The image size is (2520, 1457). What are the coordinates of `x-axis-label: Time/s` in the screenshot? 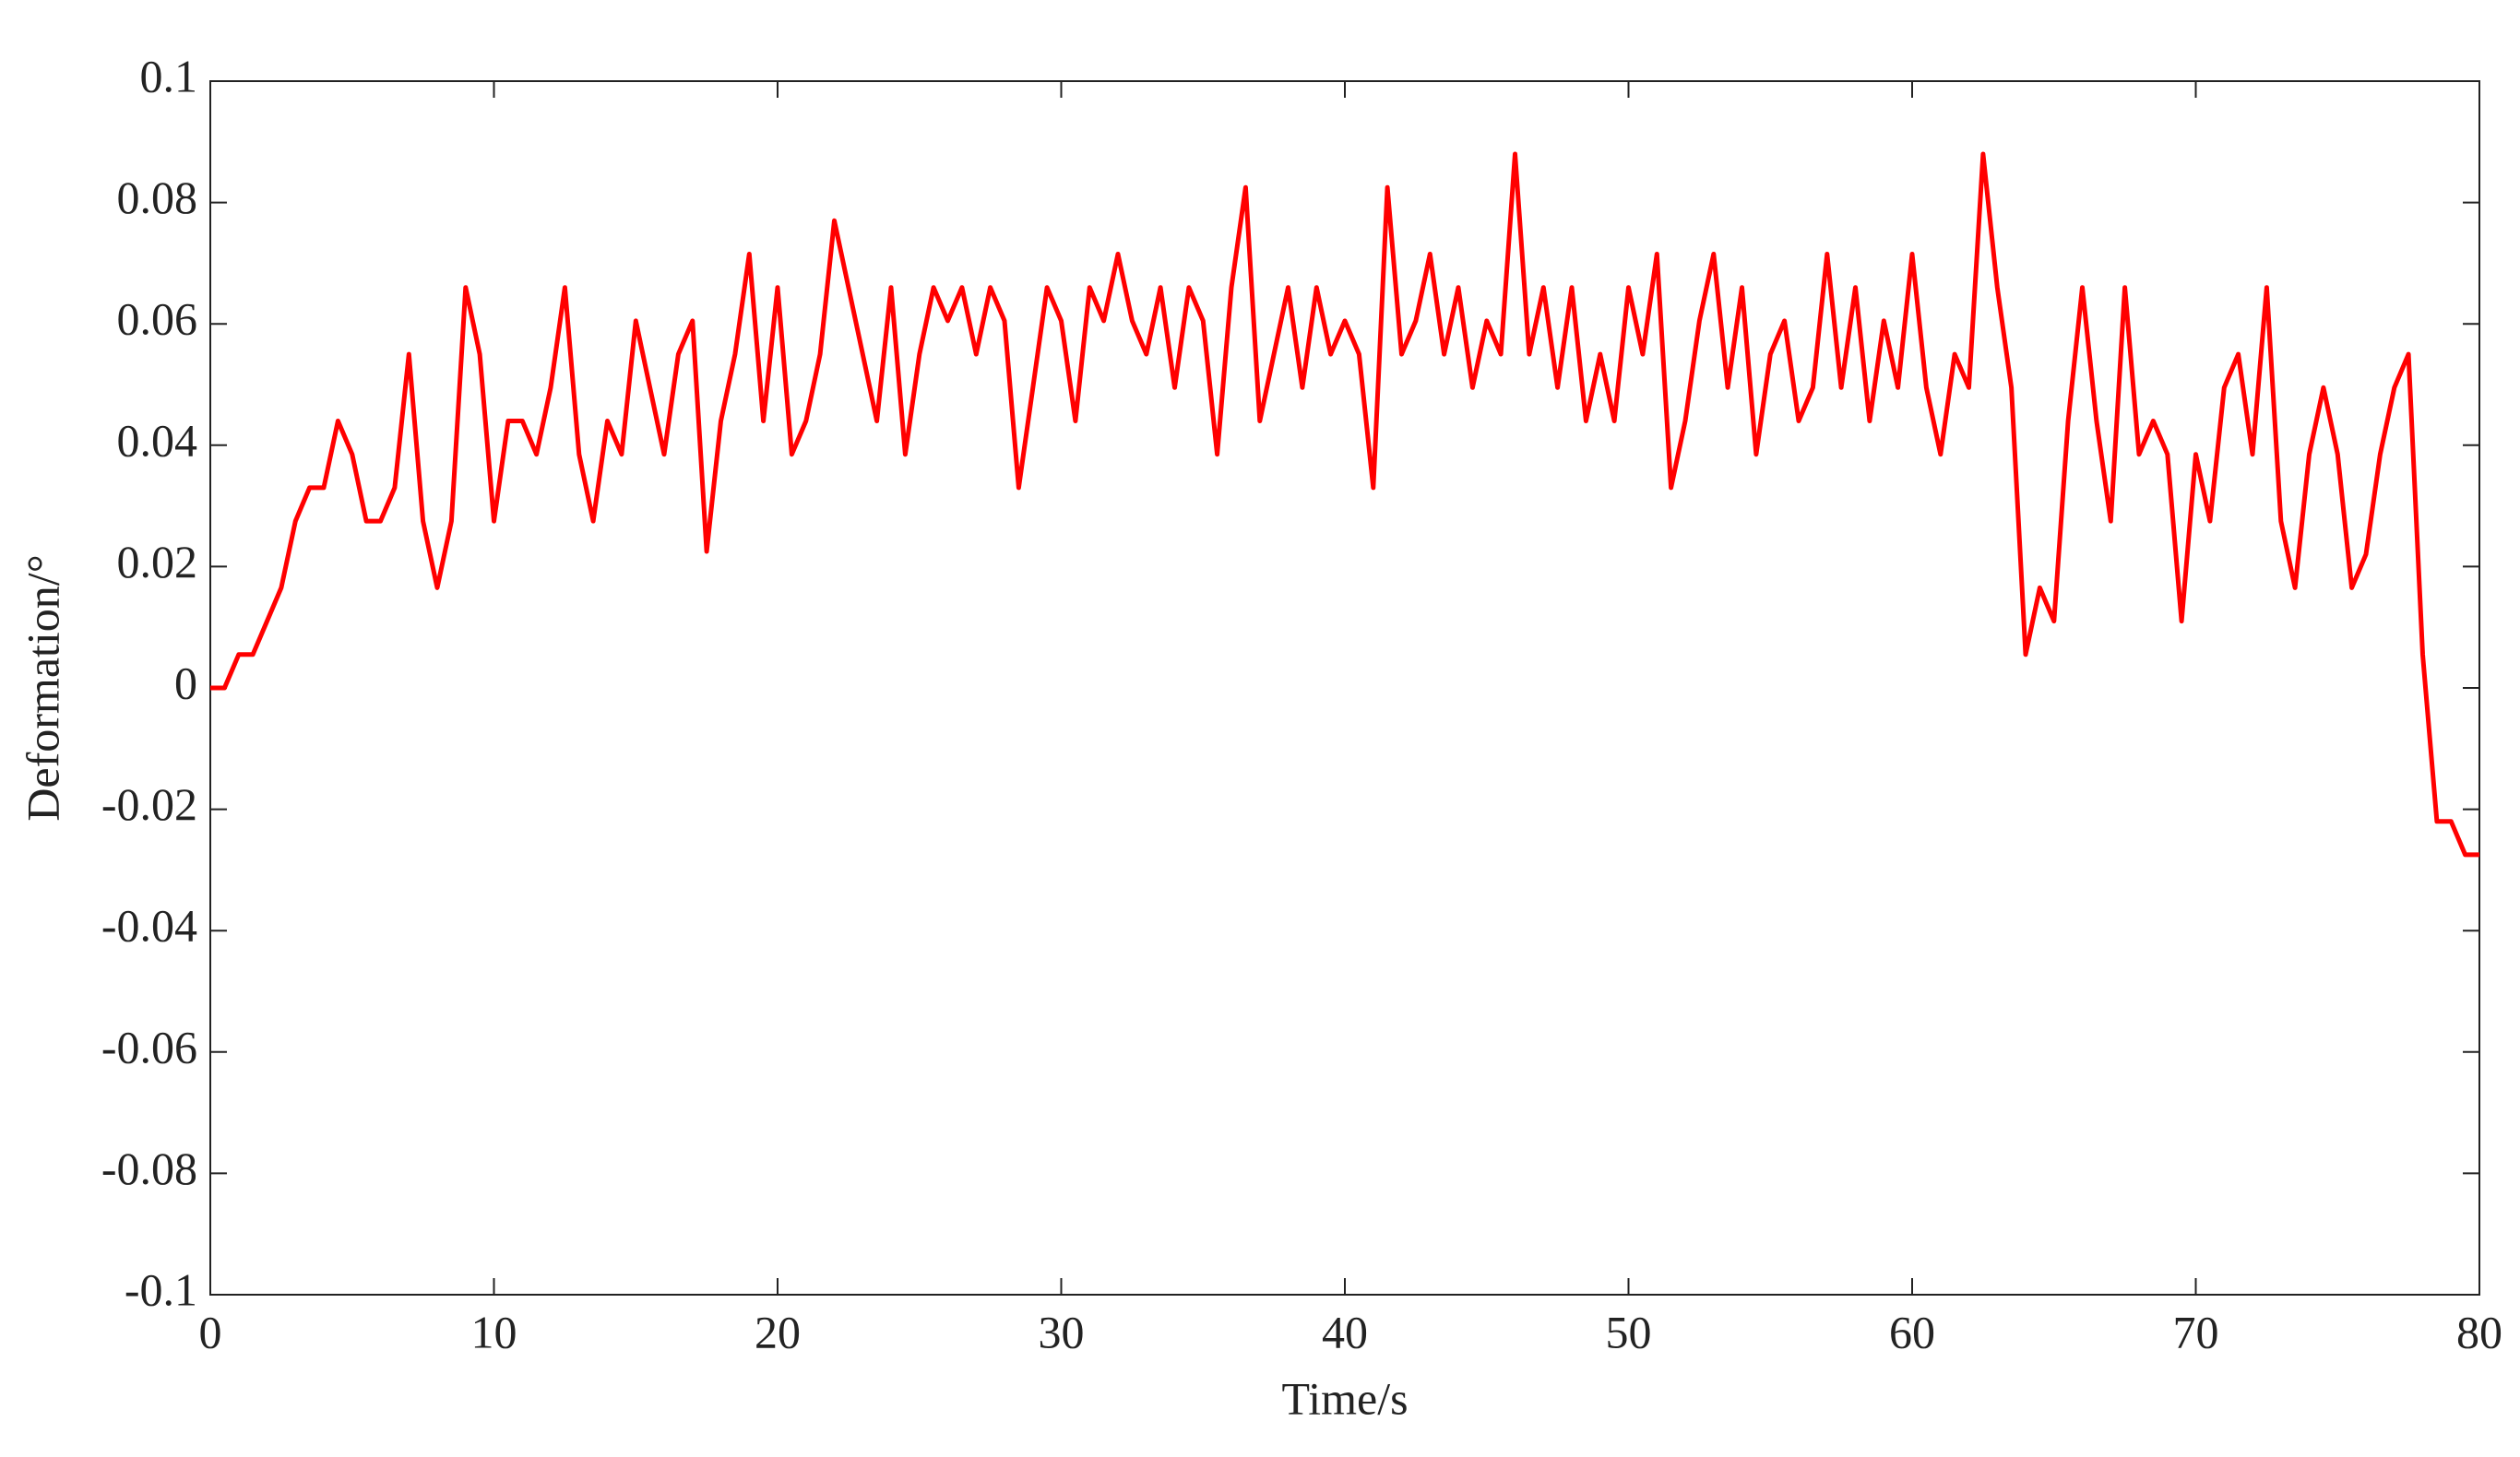 It's located at (1344, 1398).